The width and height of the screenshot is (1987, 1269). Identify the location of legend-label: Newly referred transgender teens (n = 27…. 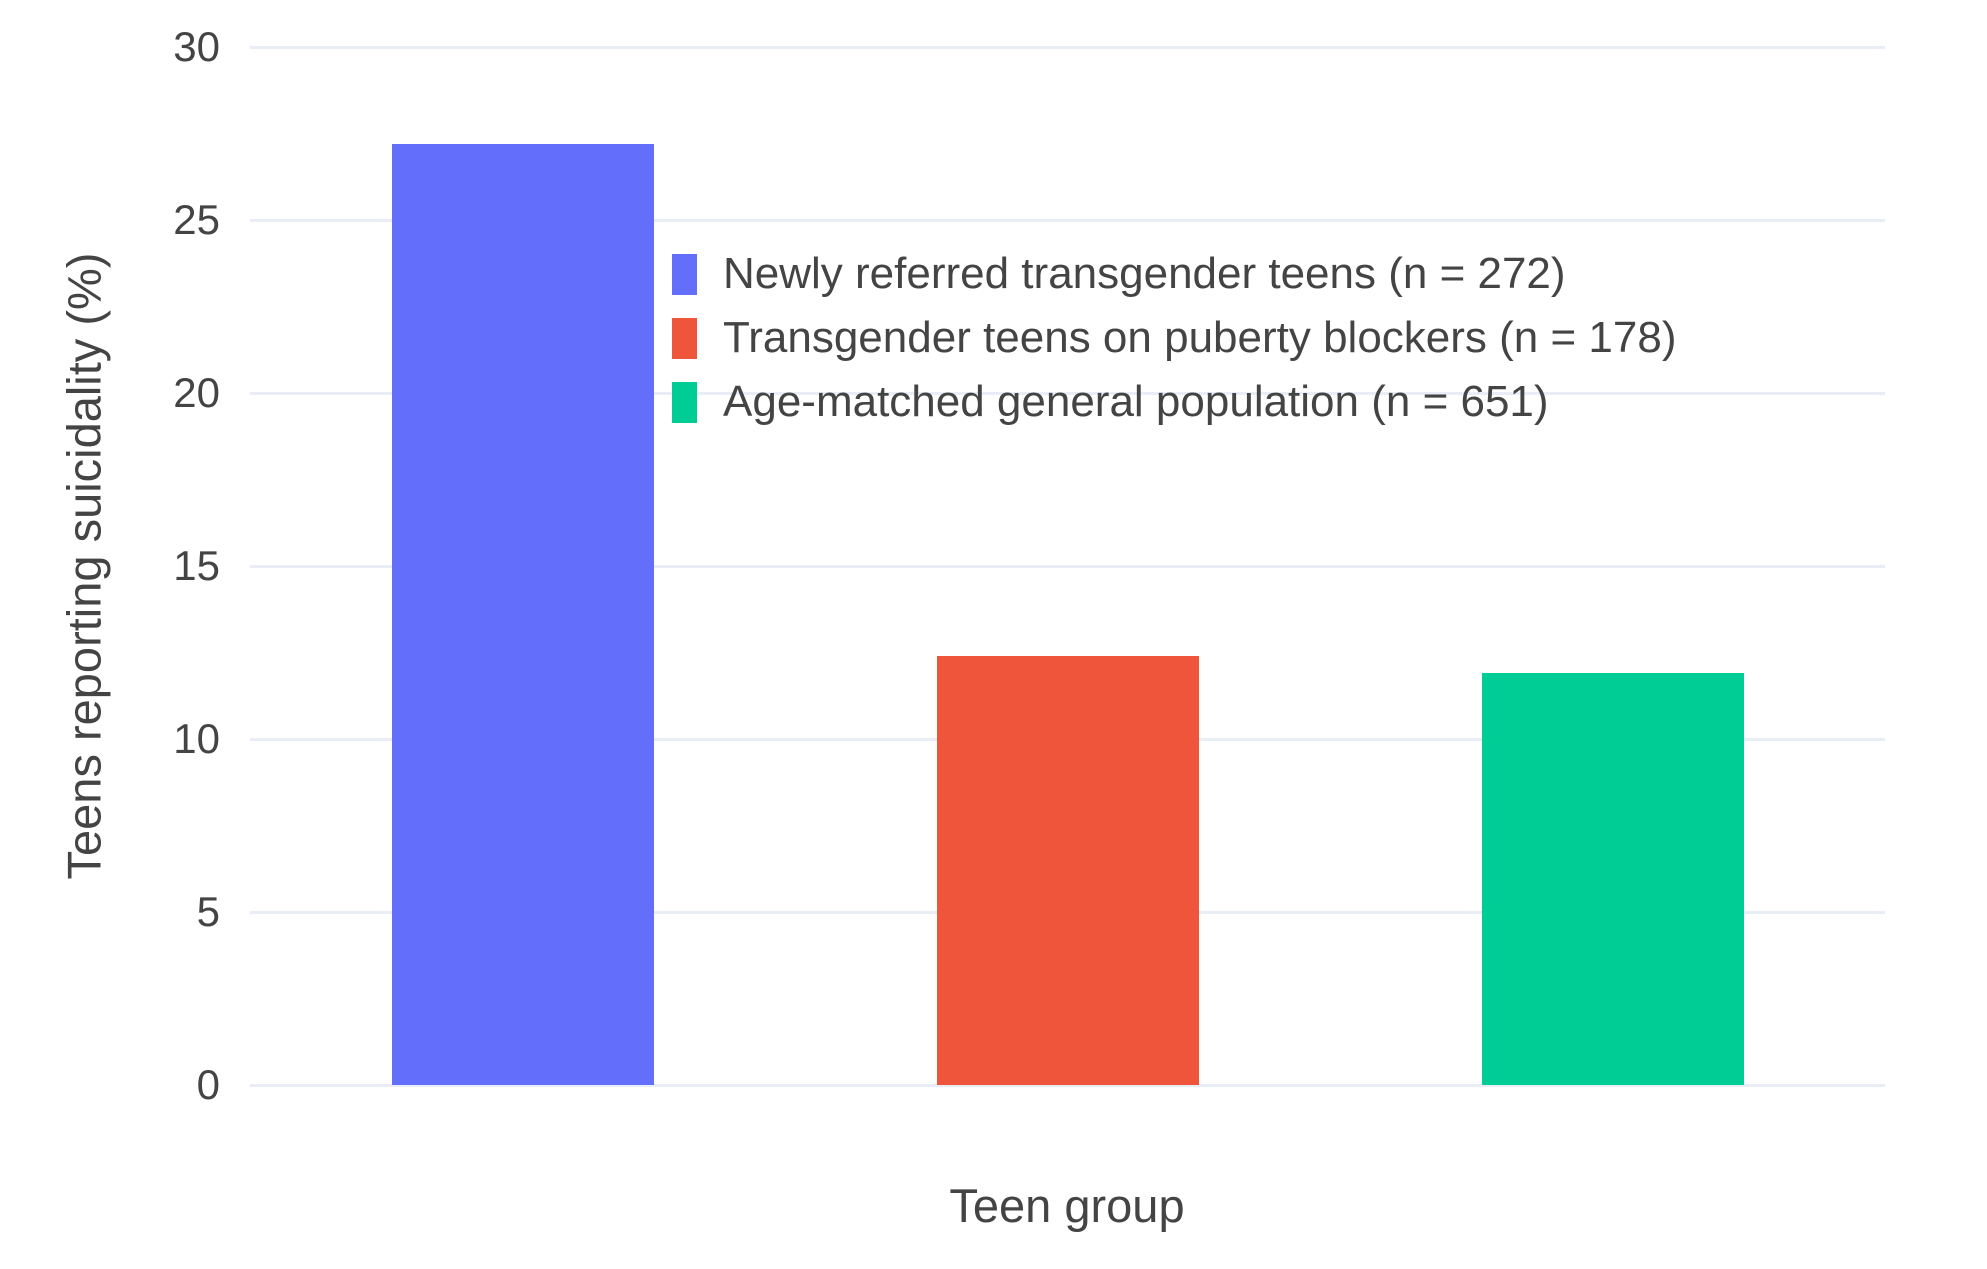
(1144, 273).